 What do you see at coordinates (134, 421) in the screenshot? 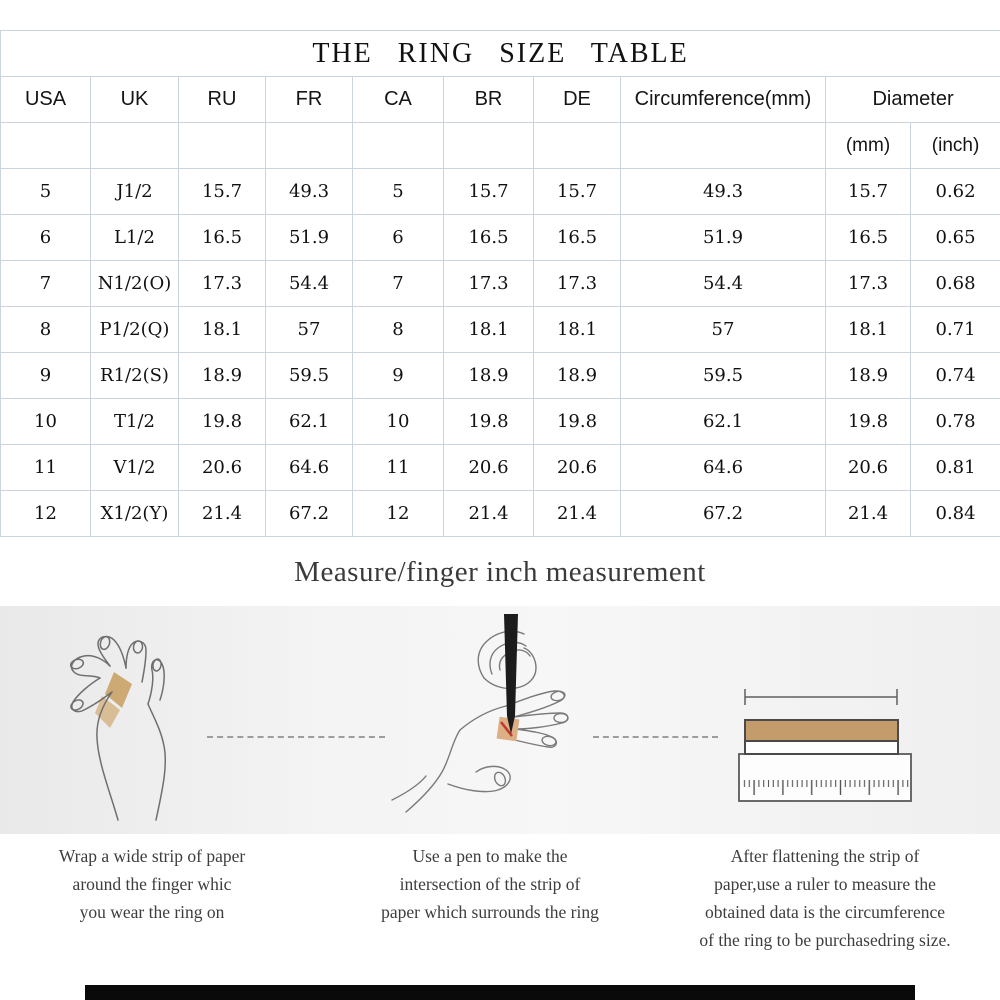
I see `size-cell: T1/2` at bounding box center [134, 421].